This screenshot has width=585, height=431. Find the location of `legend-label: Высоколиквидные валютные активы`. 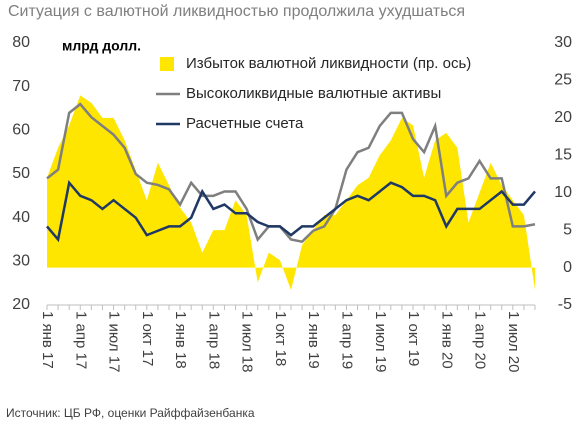

legend-label: Высоколиквидные валютные активы is located at coordinates (313, 93).